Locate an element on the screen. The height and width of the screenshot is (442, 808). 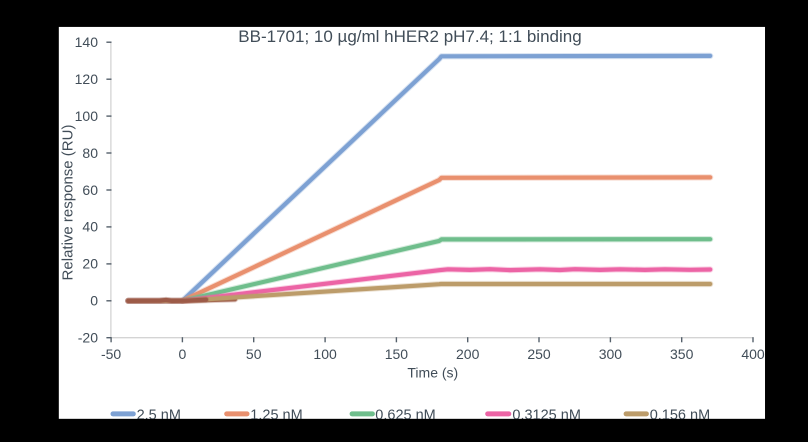
svg-text: 350 is located at coordinates (682, 354).